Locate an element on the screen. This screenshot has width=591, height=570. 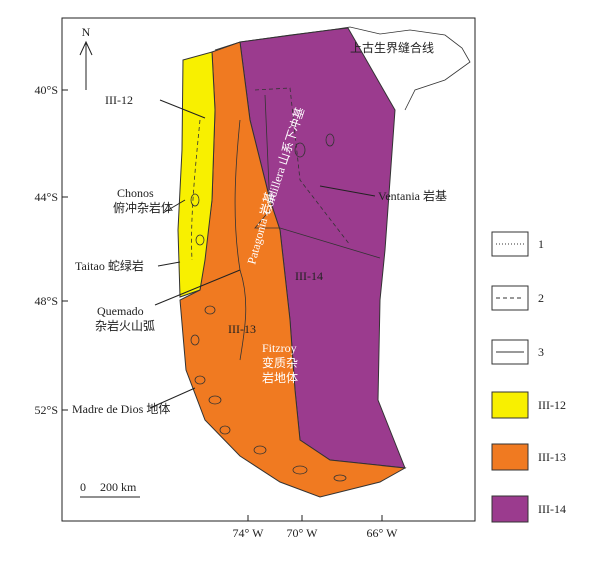
taitao-label: Taitao 蛇绿岩 is located at coordinates (109, 265).